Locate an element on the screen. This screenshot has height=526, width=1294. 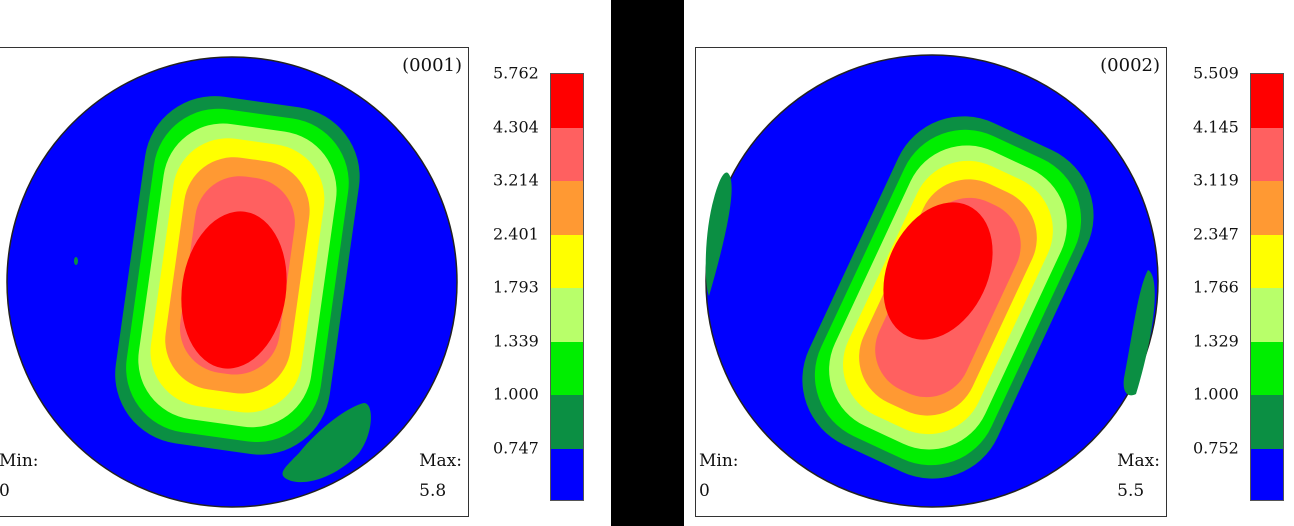
colorbar-tick-label: 2.347 is located at coordinates (1216, 233).